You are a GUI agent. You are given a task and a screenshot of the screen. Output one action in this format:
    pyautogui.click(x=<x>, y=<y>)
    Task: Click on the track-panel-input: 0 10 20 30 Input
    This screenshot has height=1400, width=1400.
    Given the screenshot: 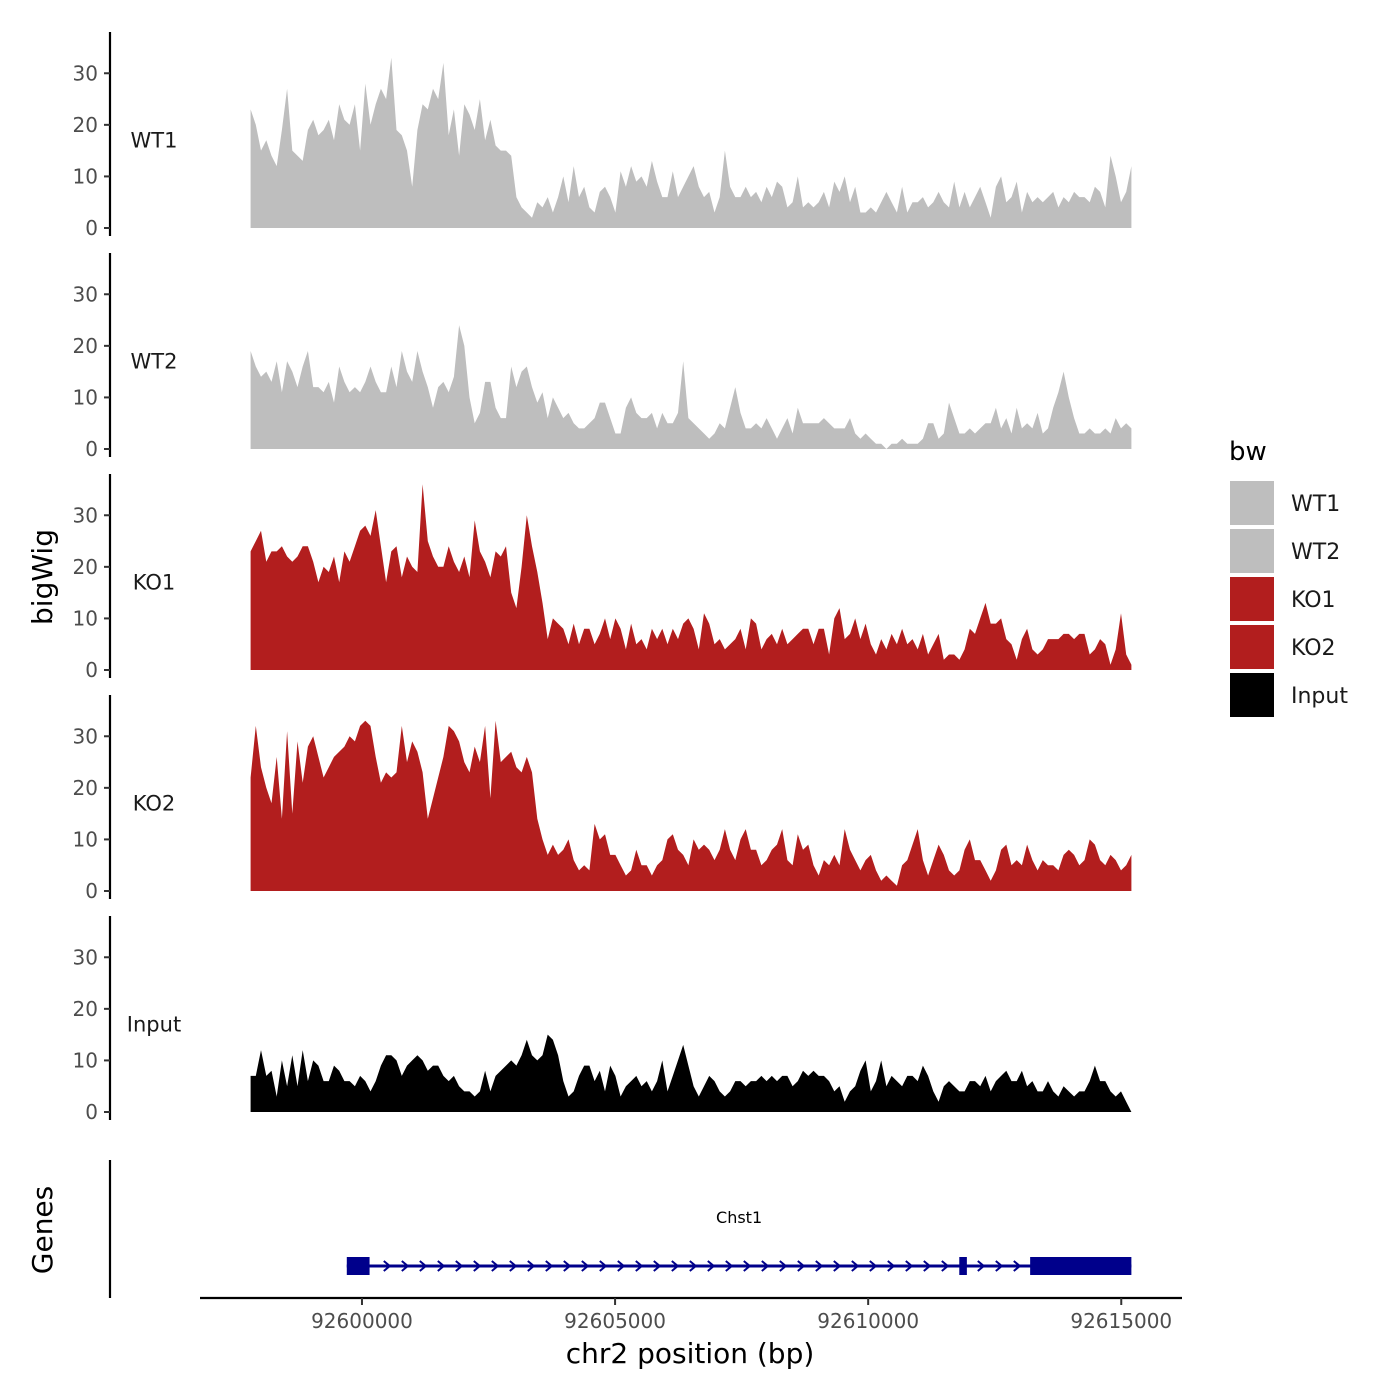 What is the action you would take?
    pyautogui.click(x=602, y=1020)
    